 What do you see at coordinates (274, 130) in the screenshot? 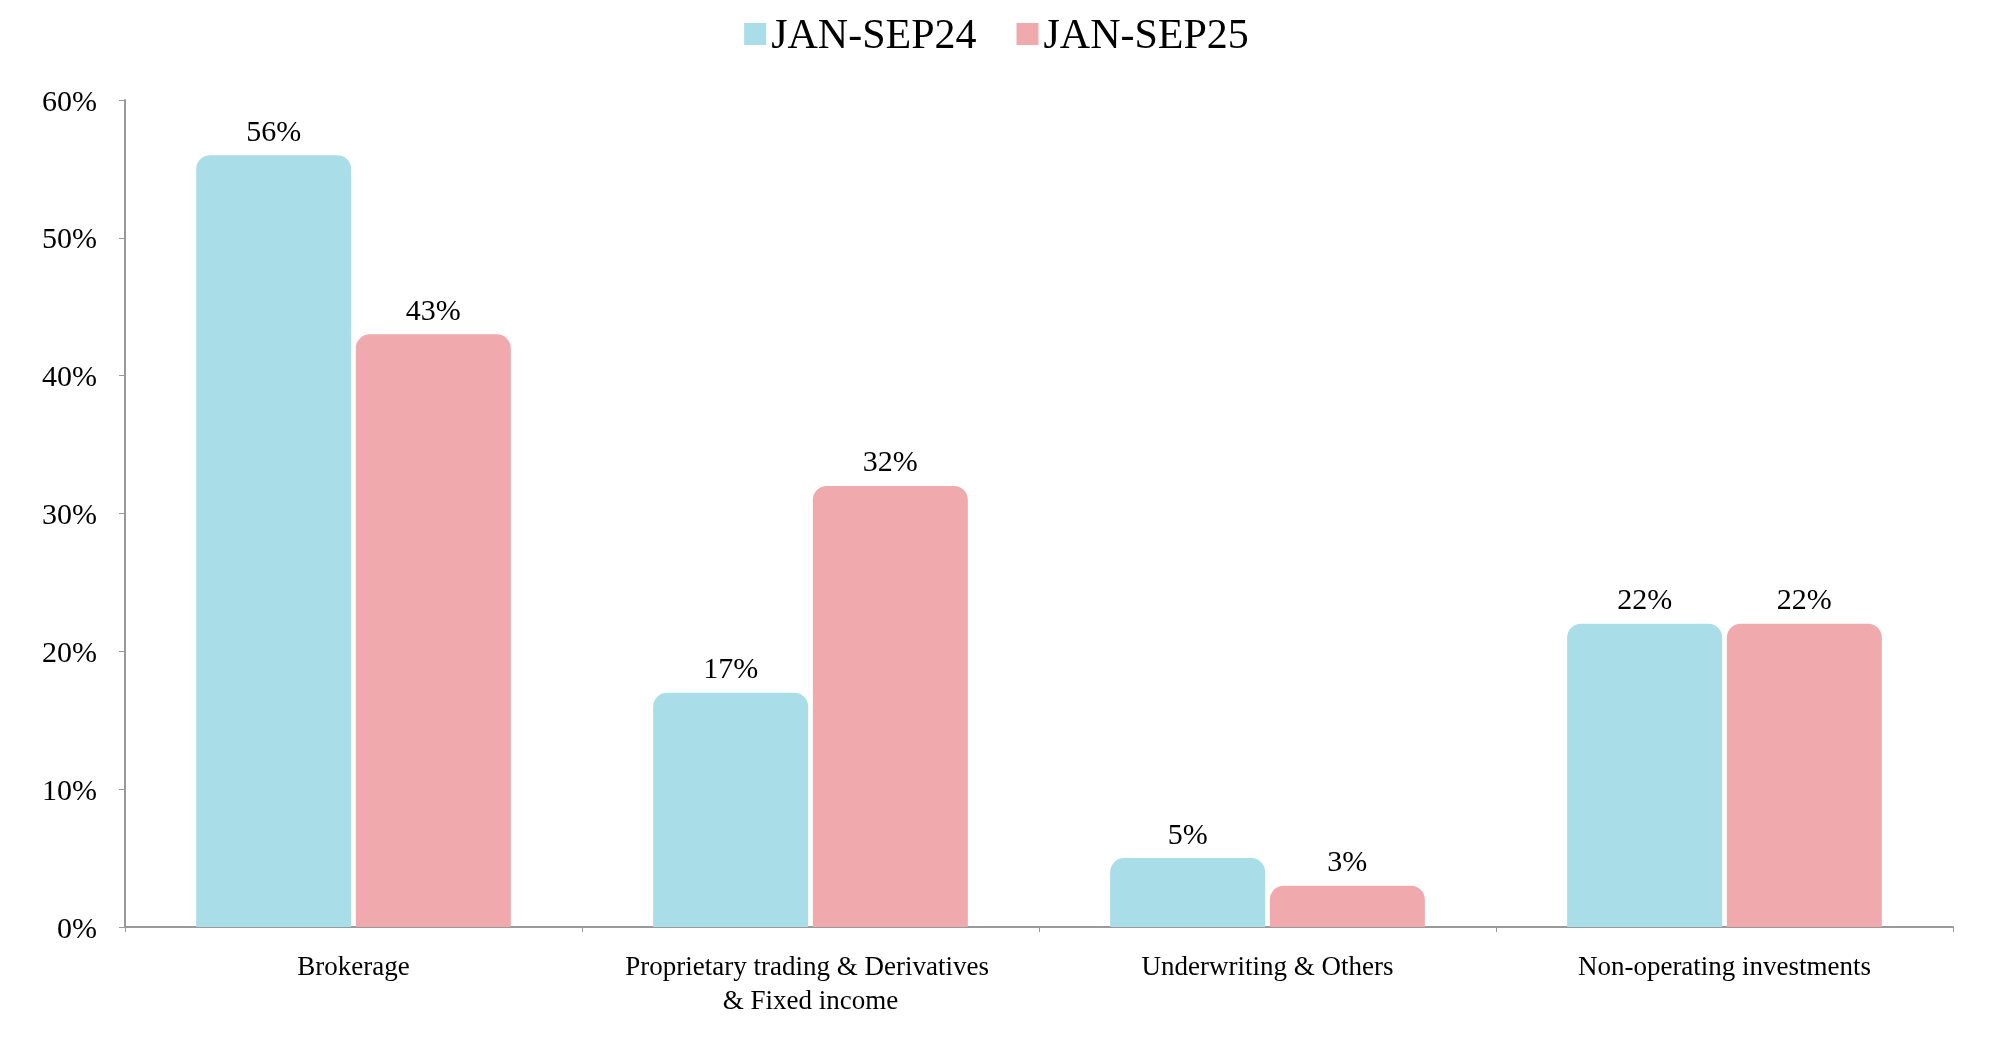
I see `data-label: 56%` at bounding box center [274, 130].